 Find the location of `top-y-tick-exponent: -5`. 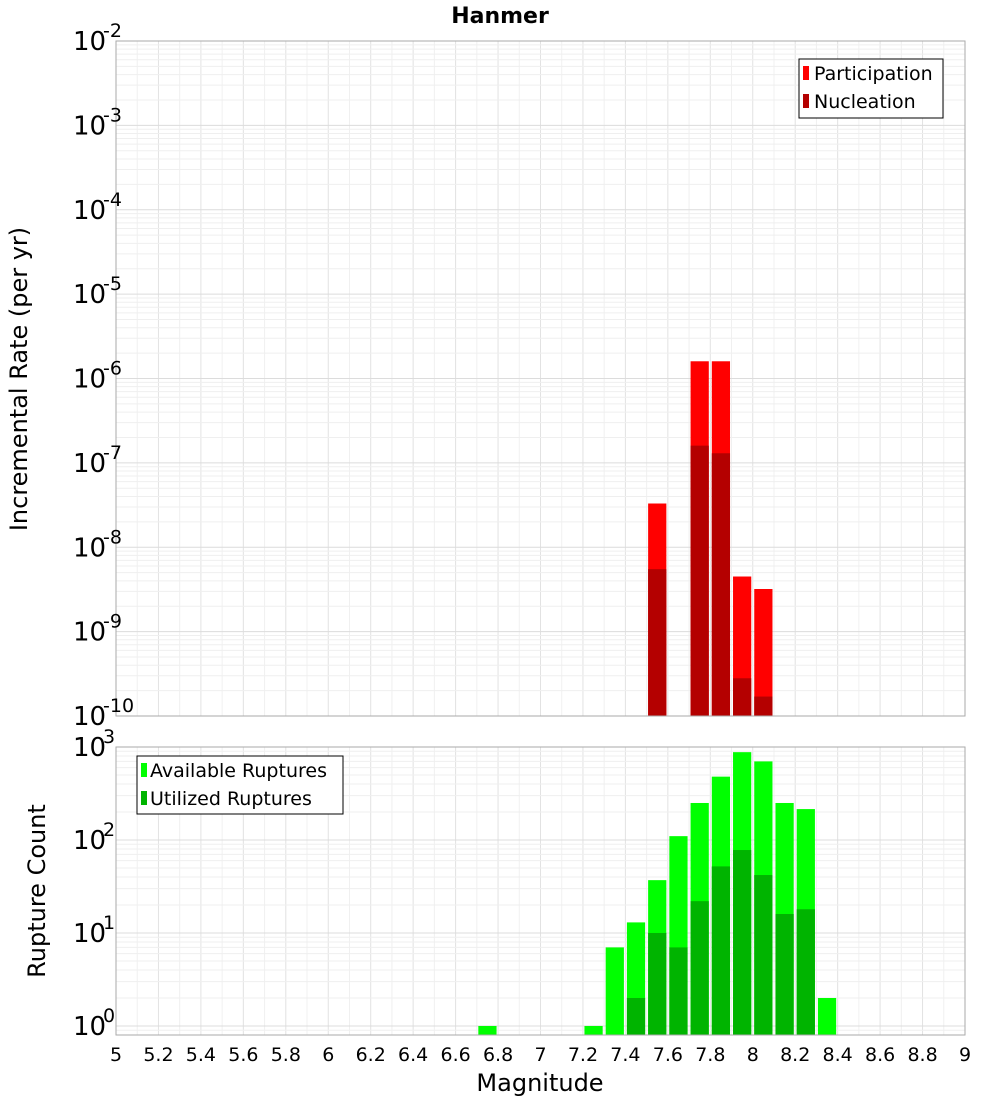

top-y-tick-exponent: -5 is located at coordinates (112, 284).